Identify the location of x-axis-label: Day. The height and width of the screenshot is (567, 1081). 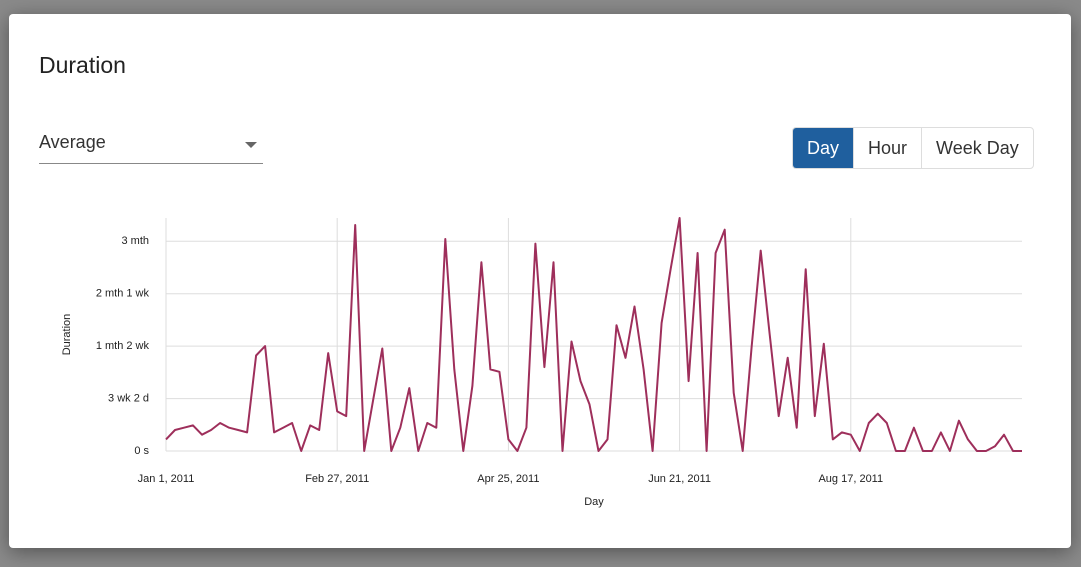
(594, 502).